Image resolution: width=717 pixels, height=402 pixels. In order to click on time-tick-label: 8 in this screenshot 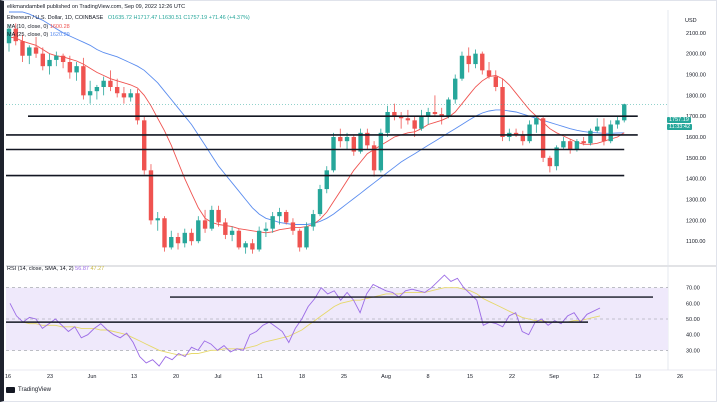, I will do `click(427, 377)`.